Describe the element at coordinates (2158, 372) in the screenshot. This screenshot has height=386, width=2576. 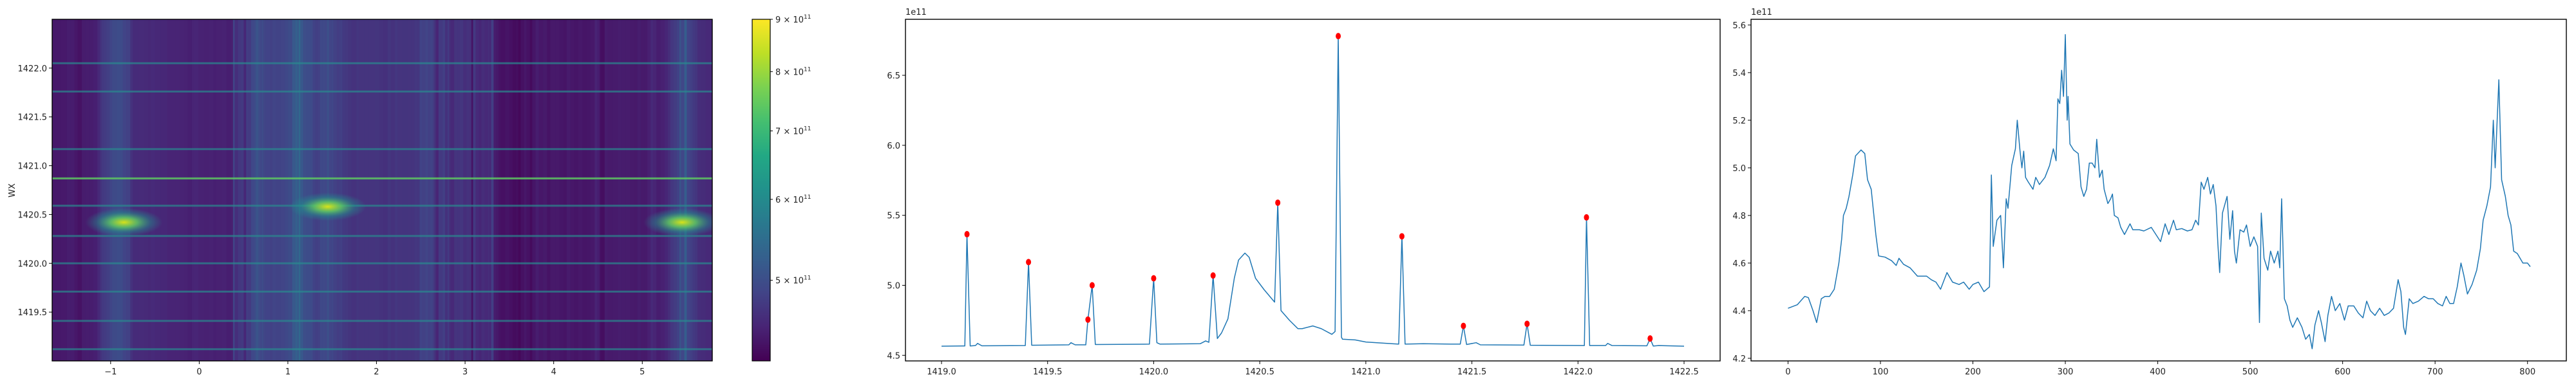
I see `x-tick-label: 400` at that location.